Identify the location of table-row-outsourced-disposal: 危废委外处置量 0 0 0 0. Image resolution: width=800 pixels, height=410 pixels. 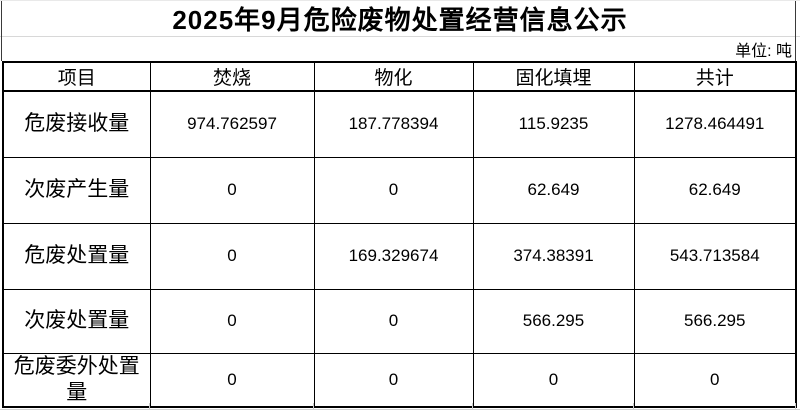
(399, 380).